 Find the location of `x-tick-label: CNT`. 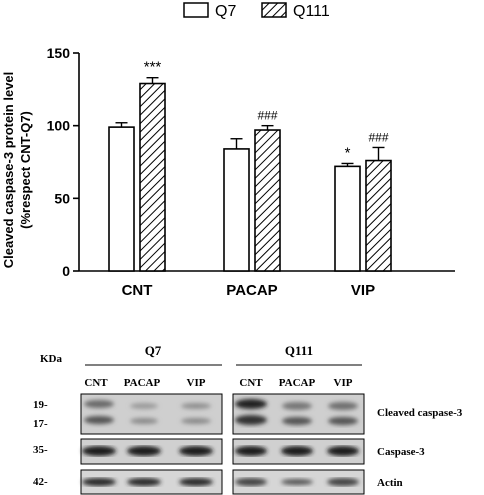

x-tick-label: CNT is located at coordinates (137, 290).